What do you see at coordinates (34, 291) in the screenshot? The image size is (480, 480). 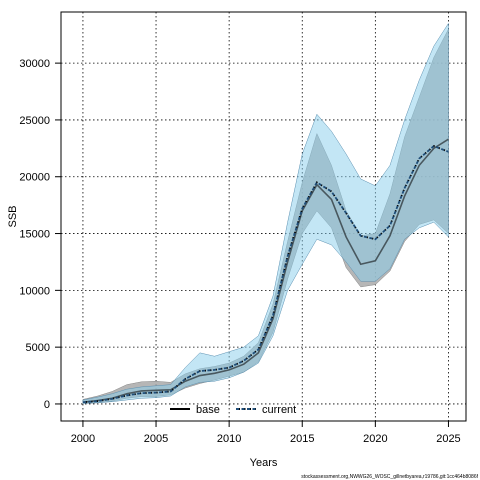 I see `y-tick-label-10000: 10000` at bounding box center [34, 291].